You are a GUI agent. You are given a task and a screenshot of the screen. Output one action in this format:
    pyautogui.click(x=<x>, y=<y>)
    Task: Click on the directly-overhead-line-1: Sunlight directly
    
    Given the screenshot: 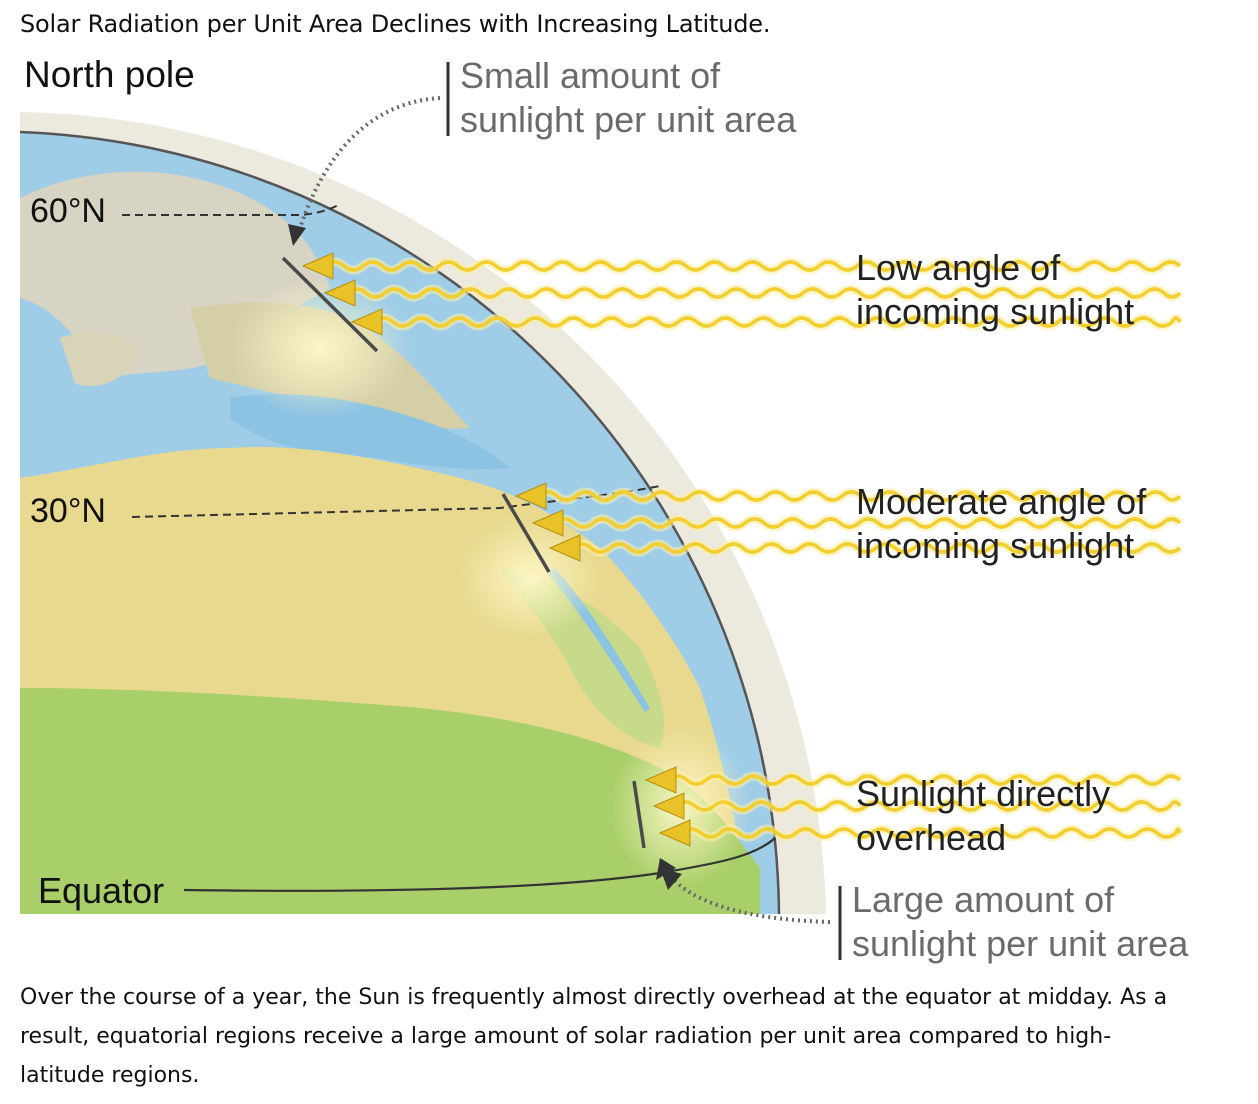 What is the action you would take?
    pyautogui.click(x=983, y=793)
    